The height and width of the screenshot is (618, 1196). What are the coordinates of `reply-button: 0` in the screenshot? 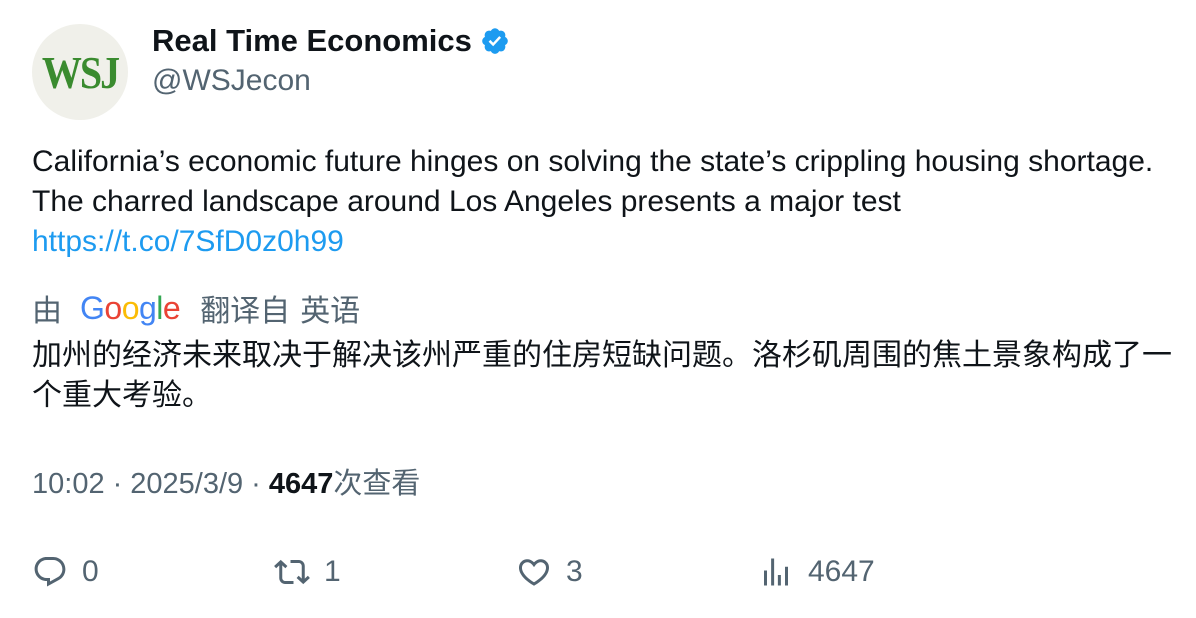 It's located at (65, 572).